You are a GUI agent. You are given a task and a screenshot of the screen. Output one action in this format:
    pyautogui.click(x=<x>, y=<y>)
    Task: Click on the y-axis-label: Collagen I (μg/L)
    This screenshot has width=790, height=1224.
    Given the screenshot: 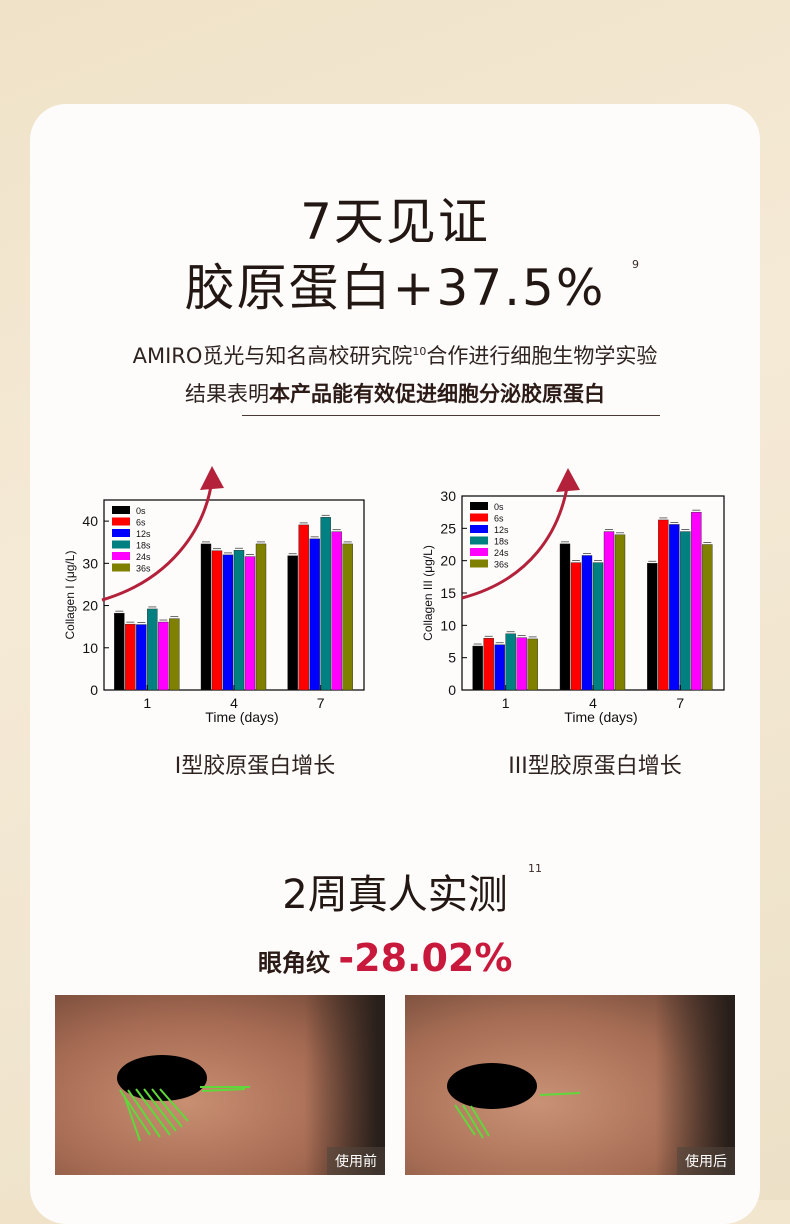 What is the action you would take?
    pyautogui.click(x=70, y=595)
    